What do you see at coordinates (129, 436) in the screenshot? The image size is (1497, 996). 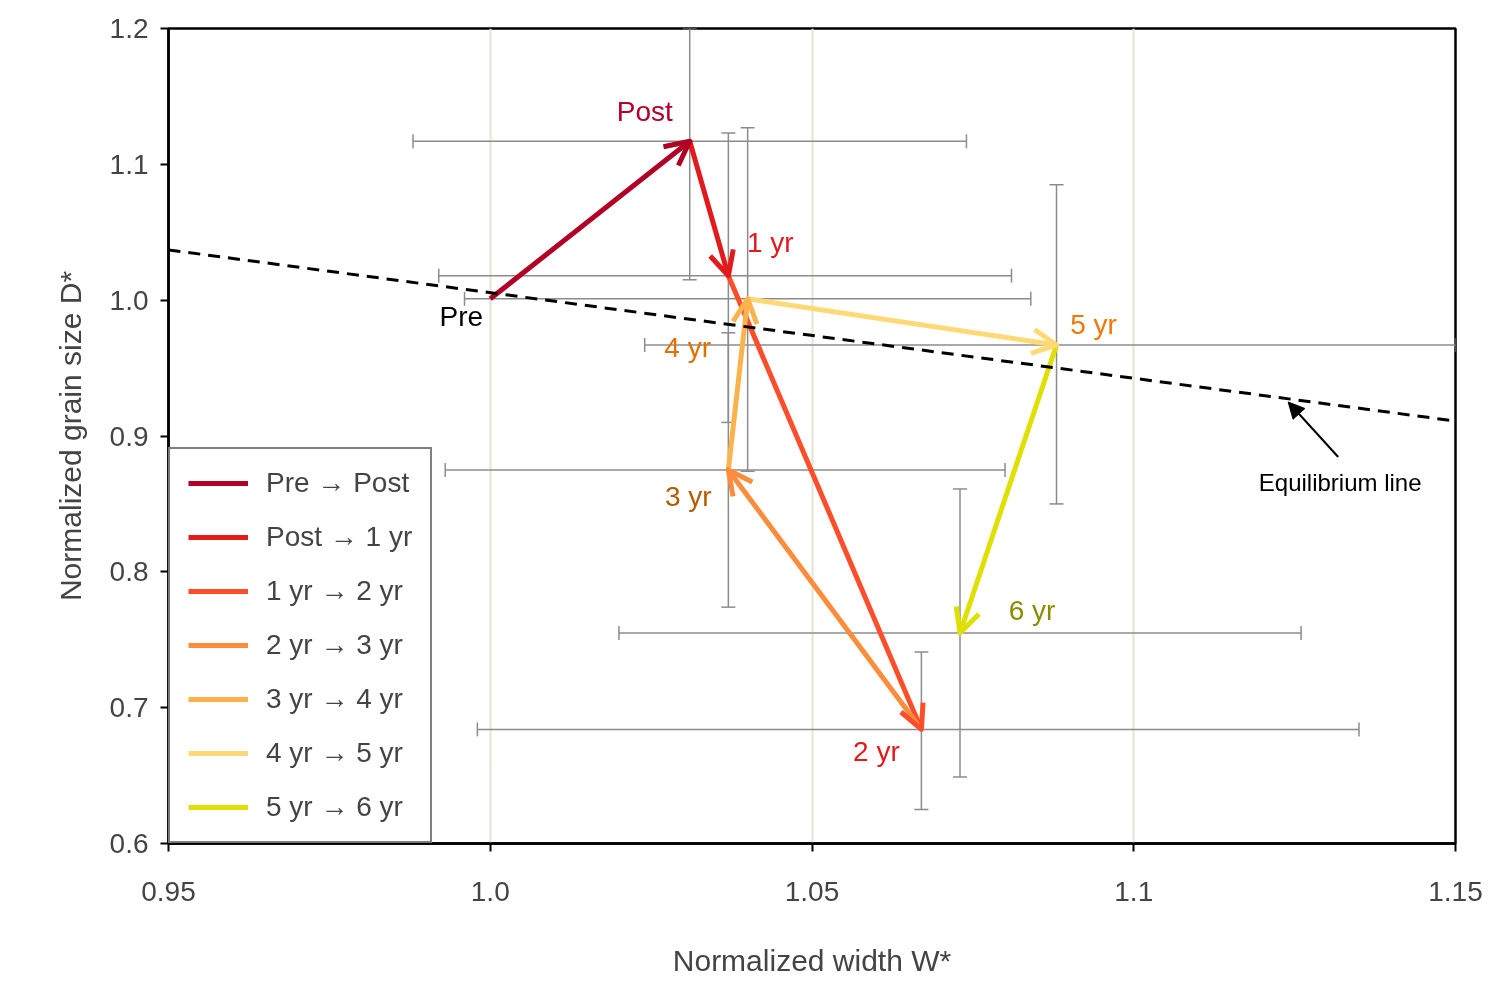 I see `y-tick-label: 0.9` at bounding box center [129, 436].